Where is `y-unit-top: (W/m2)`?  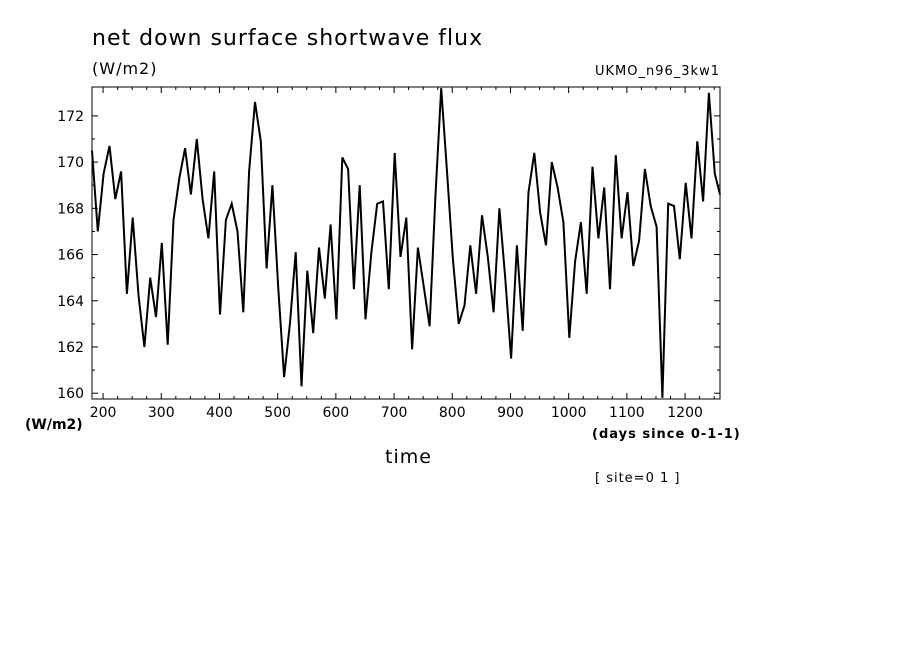
y-unit-top: (W/m2) is located at coordinates (124, 68).